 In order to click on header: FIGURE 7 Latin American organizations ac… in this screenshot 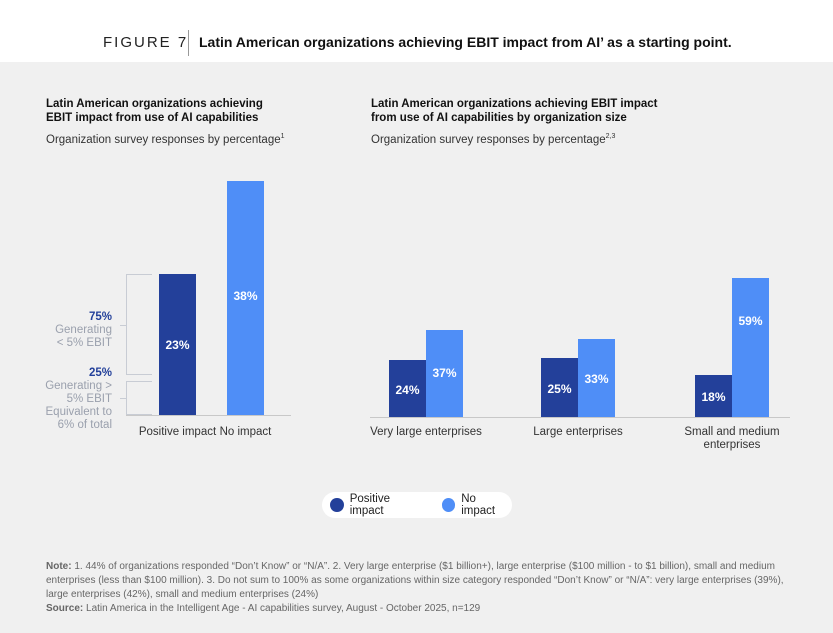, I will do `click(416, 31)`.